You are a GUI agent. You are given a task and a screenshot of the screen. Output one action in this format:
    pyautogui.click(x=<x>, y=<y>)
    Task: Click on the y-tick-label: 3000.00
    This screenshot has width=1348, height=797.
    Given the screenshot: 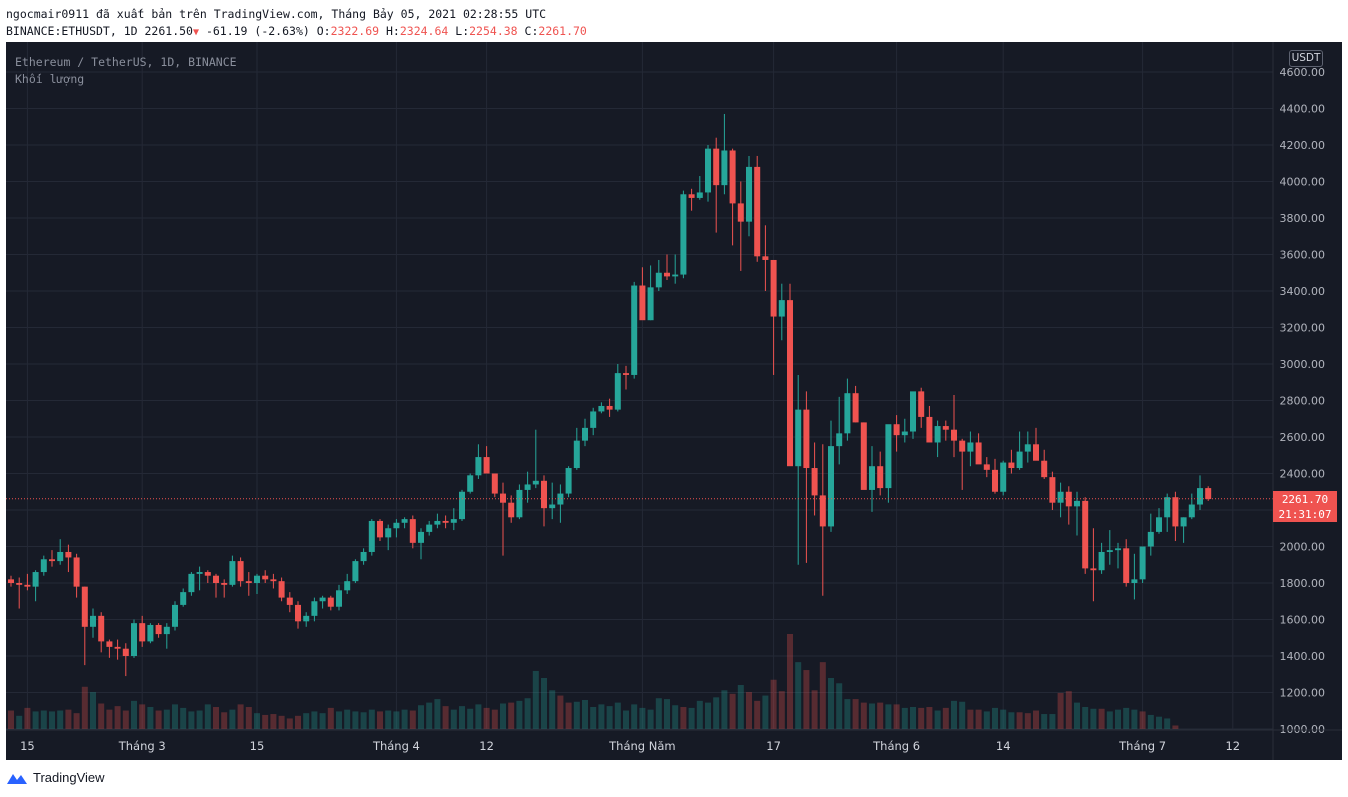 What is the action you would take?
    pyautogui.click(x=1303, y=364)
    